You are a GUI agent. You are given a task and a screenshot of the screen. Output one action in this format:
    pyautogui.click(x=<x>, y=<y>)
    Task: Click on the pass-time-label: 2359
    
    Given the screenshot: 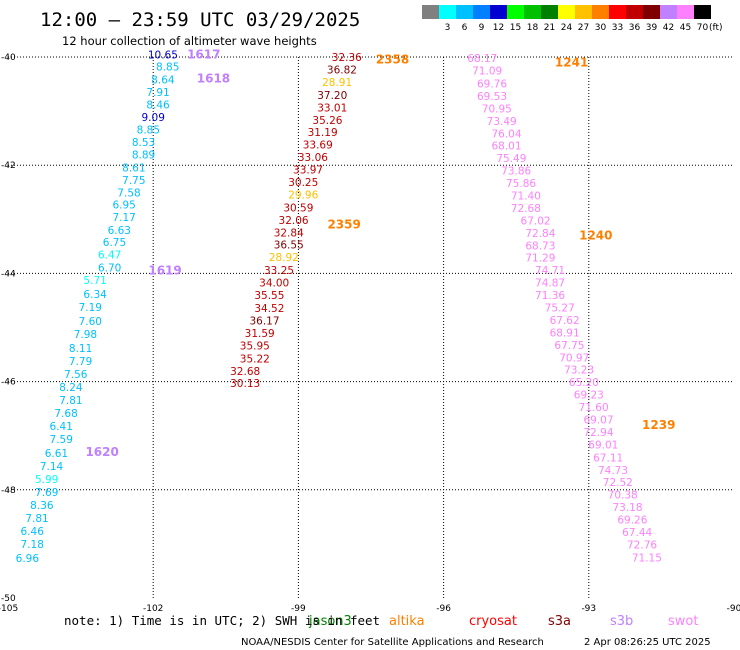 What is the action you would take?
    pyautogui.click(x=343, y=225)
    